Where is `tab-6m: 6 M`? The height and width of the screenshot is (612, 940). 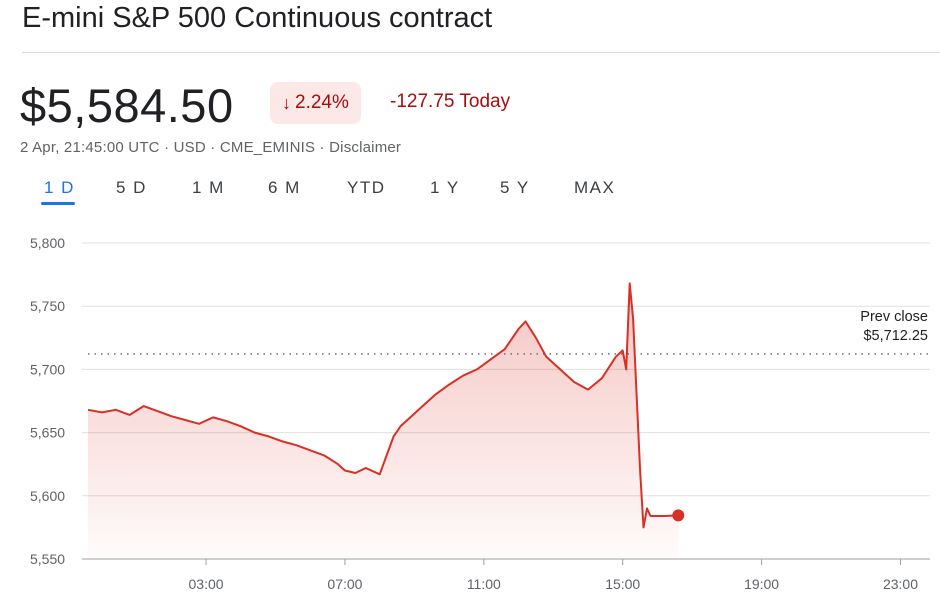
tab-6m: 6 M is located at coordinates (284, 187).